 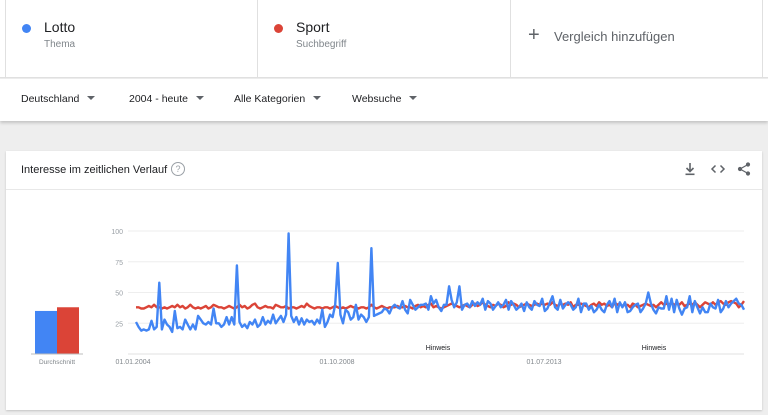 I want to click on average-bar-sport, so click(x=68, y=330).